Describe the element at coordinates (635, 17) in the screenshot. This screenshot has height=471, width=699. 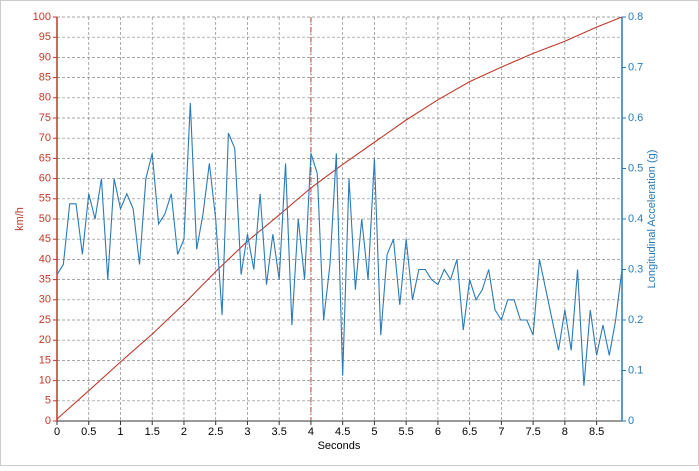
I see `y2-tick-label: 0.8` at that location.